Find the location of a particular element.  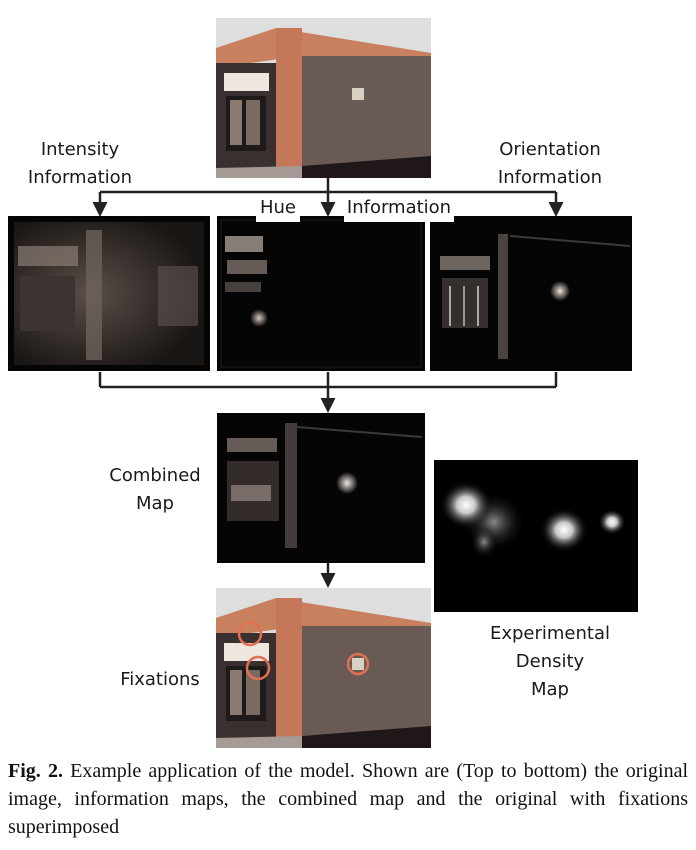

orientation-map is located at coordinates (531, 293).